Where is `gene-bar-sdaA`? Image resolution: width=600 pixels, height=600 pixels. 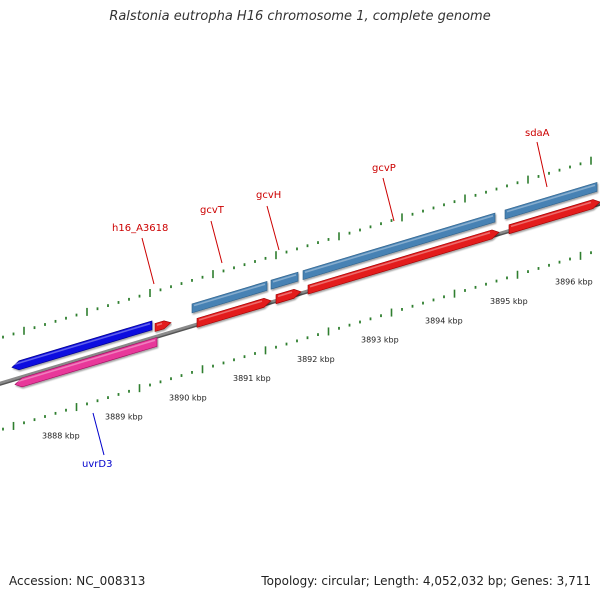 gene-bar-sdaA is located at coordinates (551, 200).